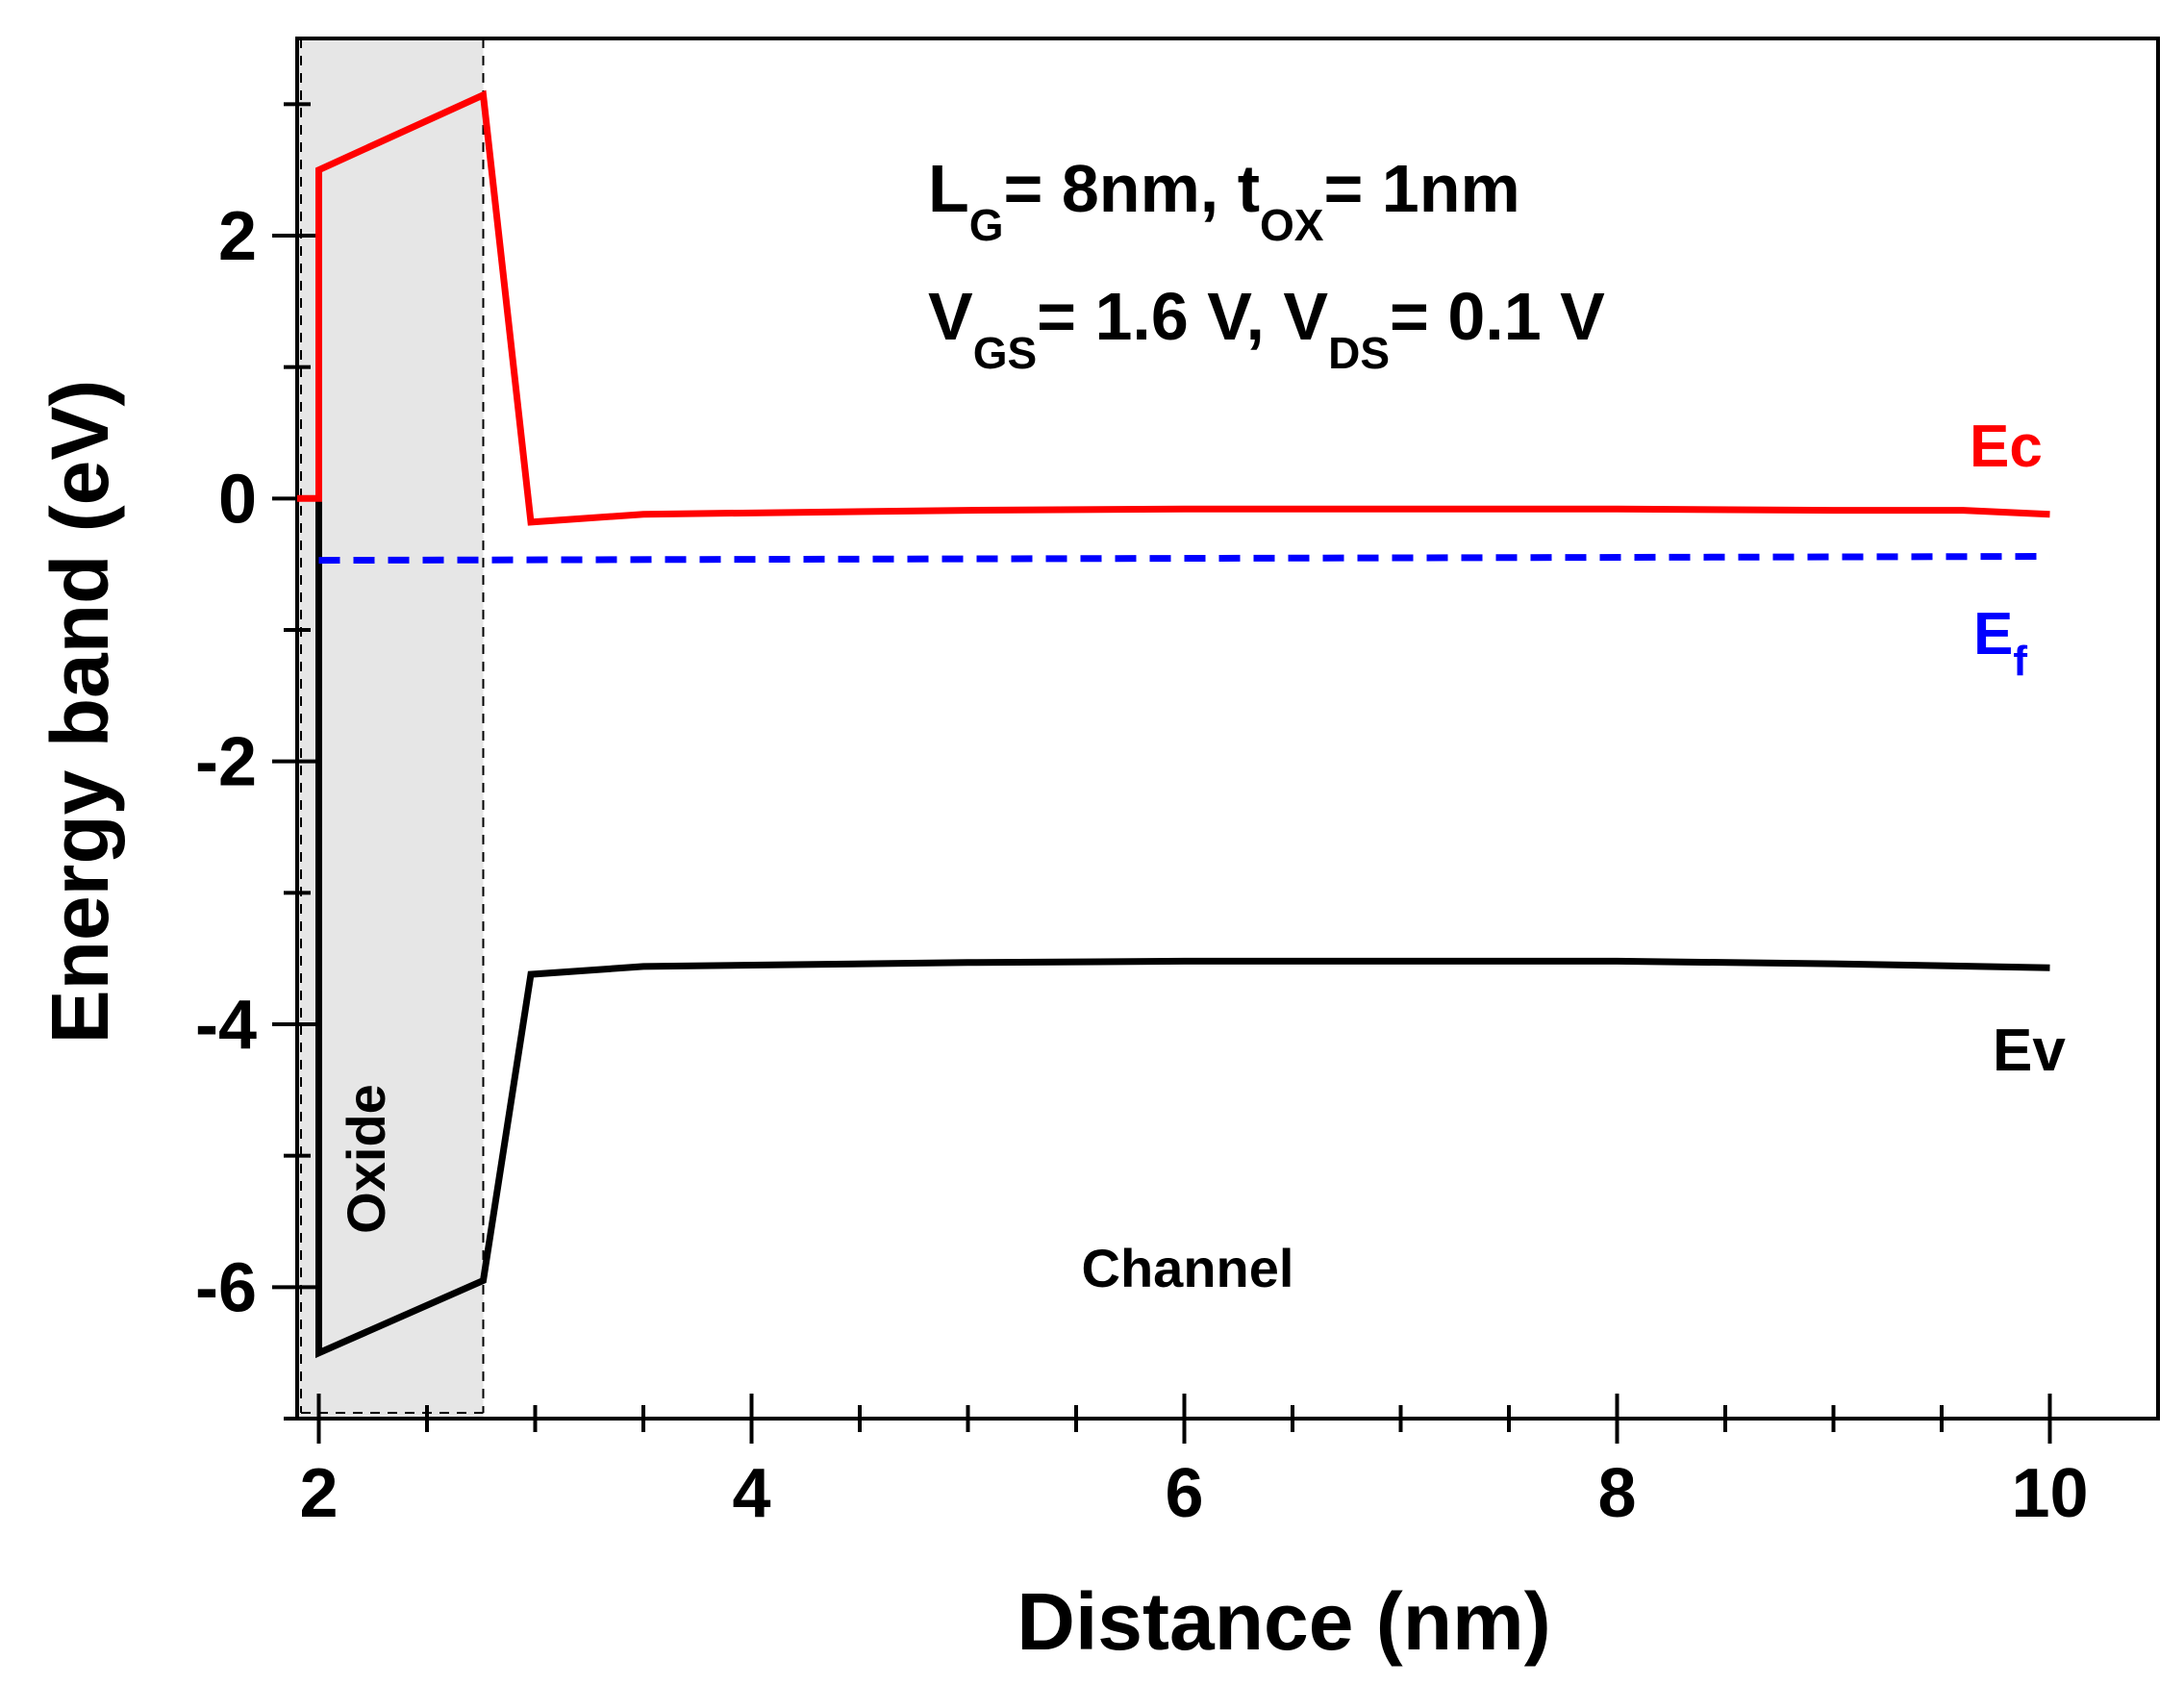  I want to click on y-axis-title: Energy band (eV), so click(80, 712).